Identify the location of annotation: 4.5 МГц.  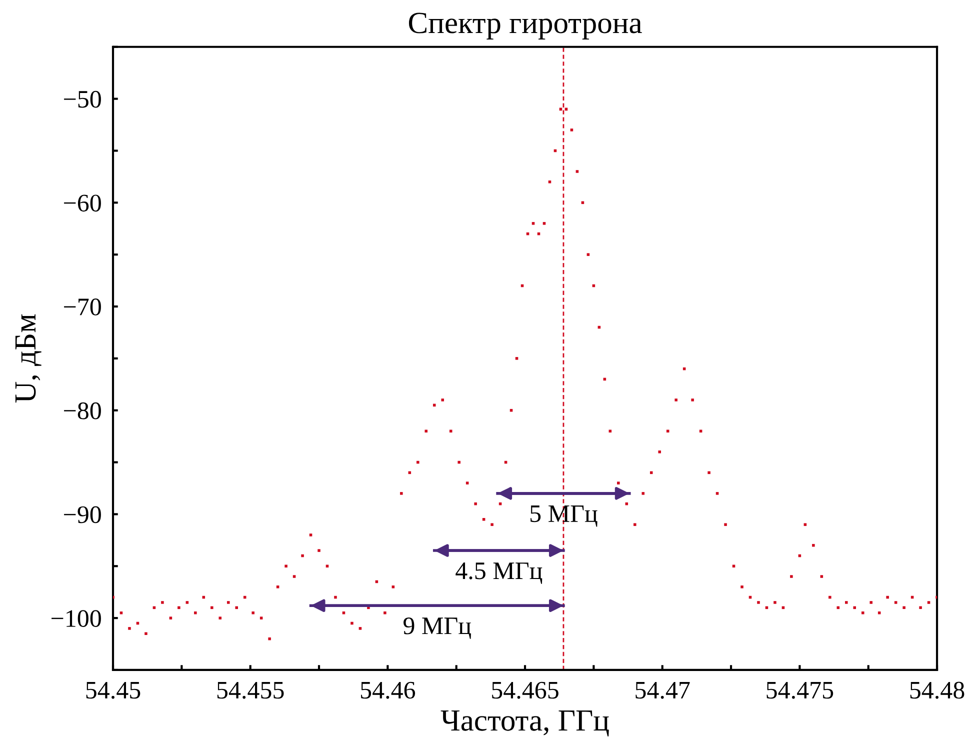
(499, 573).